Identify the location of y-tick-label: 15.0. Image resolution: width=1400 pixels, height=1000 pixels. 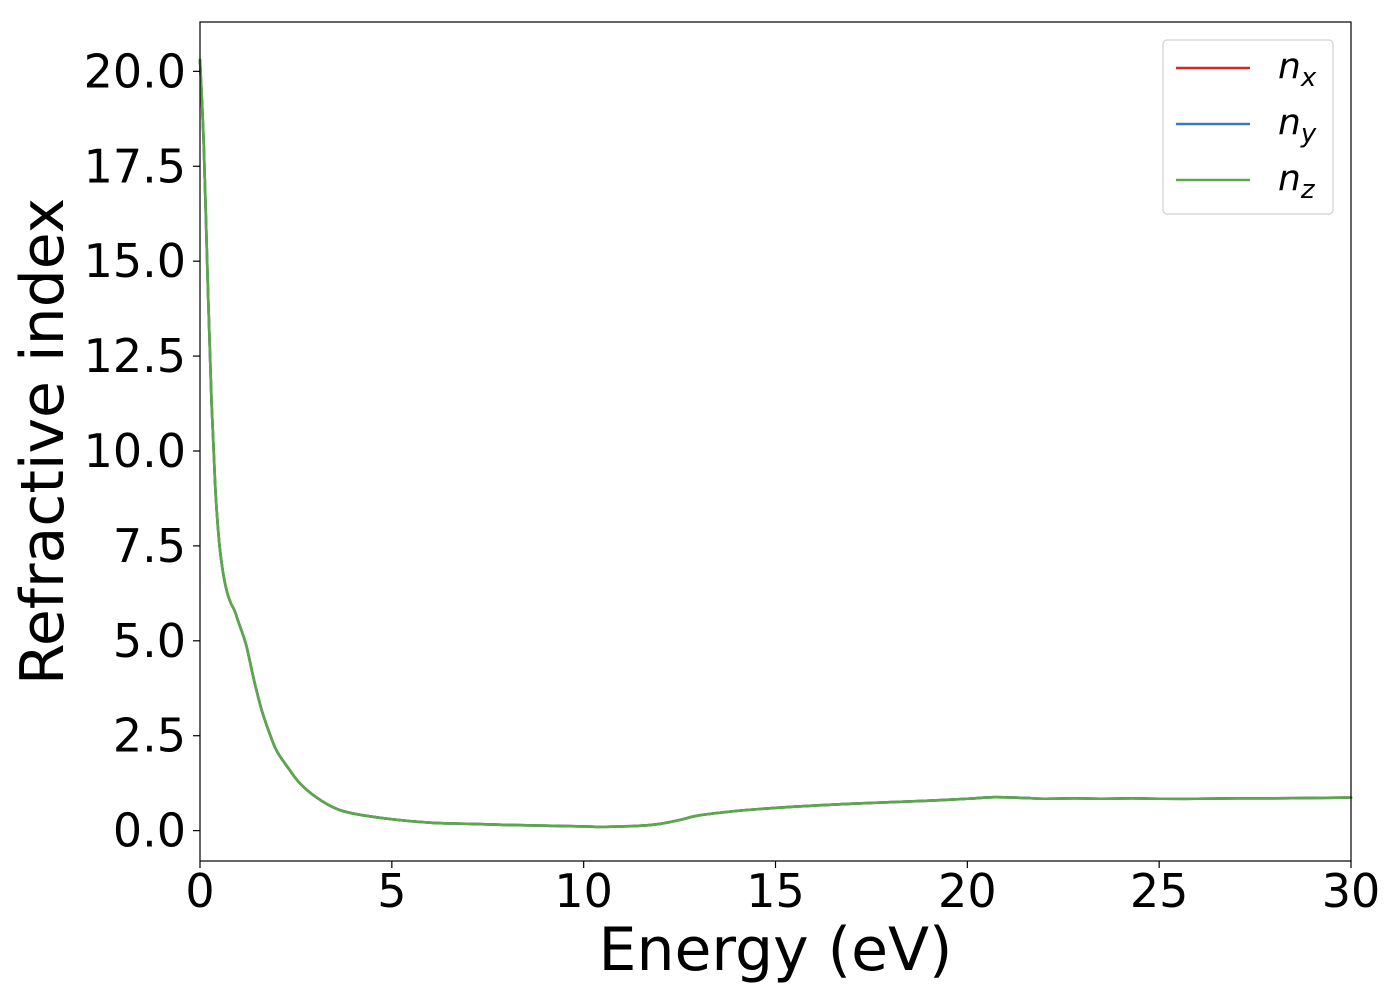
(135, 261).